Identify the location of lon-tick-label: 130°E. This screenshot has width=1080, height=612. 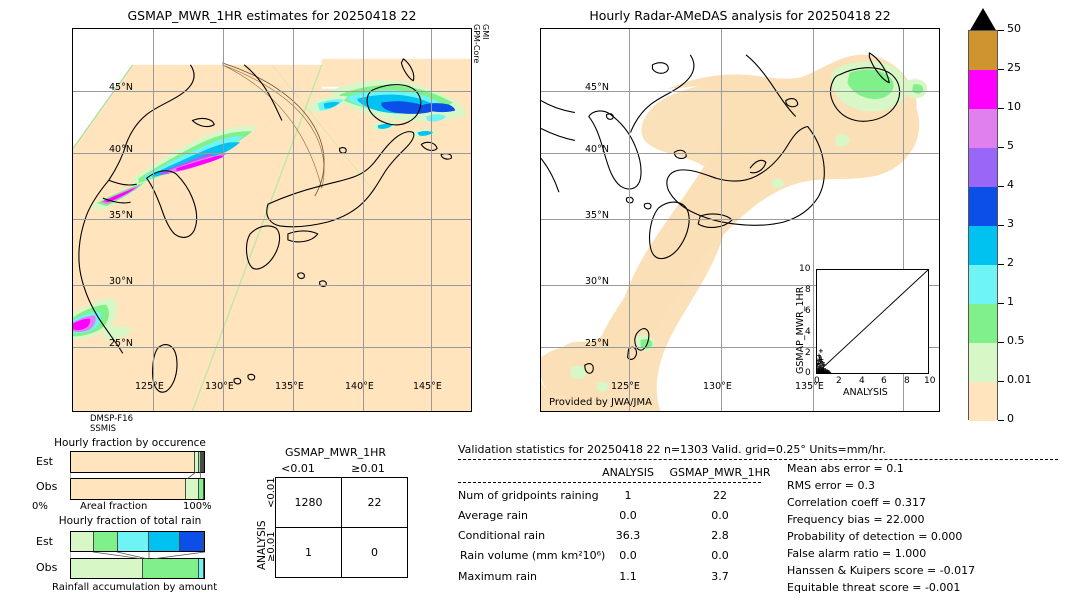
(219, 386).